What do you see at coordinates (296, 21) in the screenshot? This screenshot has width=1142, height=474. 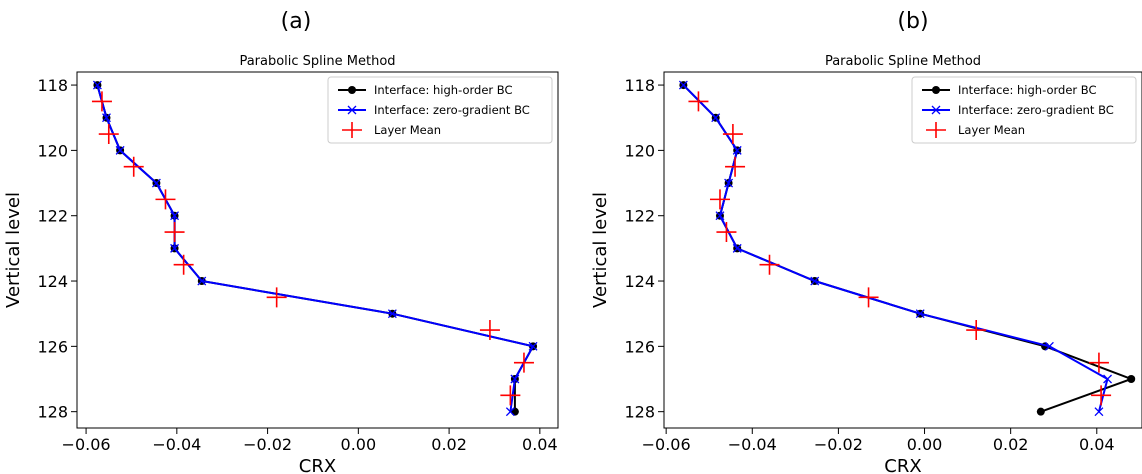 I see `panel-label-a: (a)` at bounding box center [296, 21].